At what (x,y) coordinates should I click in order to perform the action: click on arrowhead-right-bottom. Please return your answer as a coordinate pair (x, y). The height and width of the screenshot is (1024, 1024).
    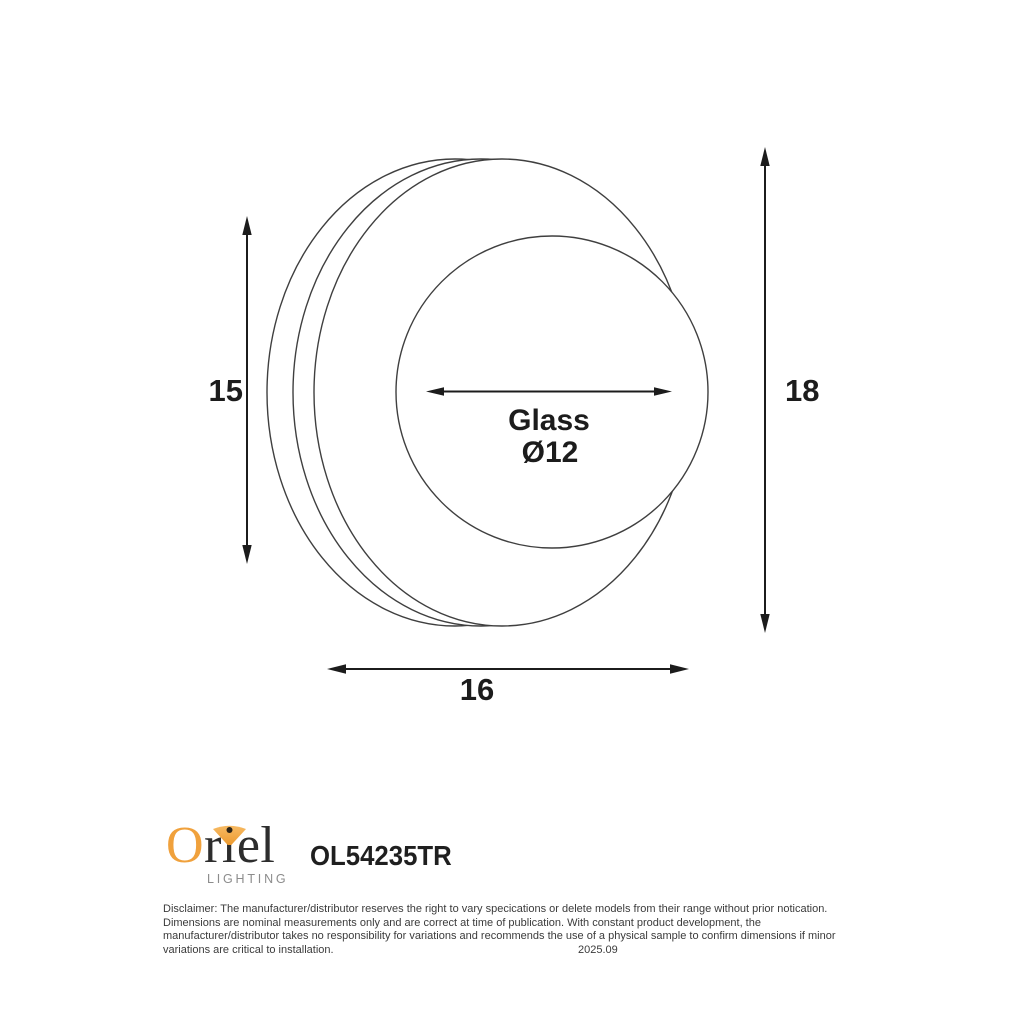
    Looking at the image, I should click on (765, 623).